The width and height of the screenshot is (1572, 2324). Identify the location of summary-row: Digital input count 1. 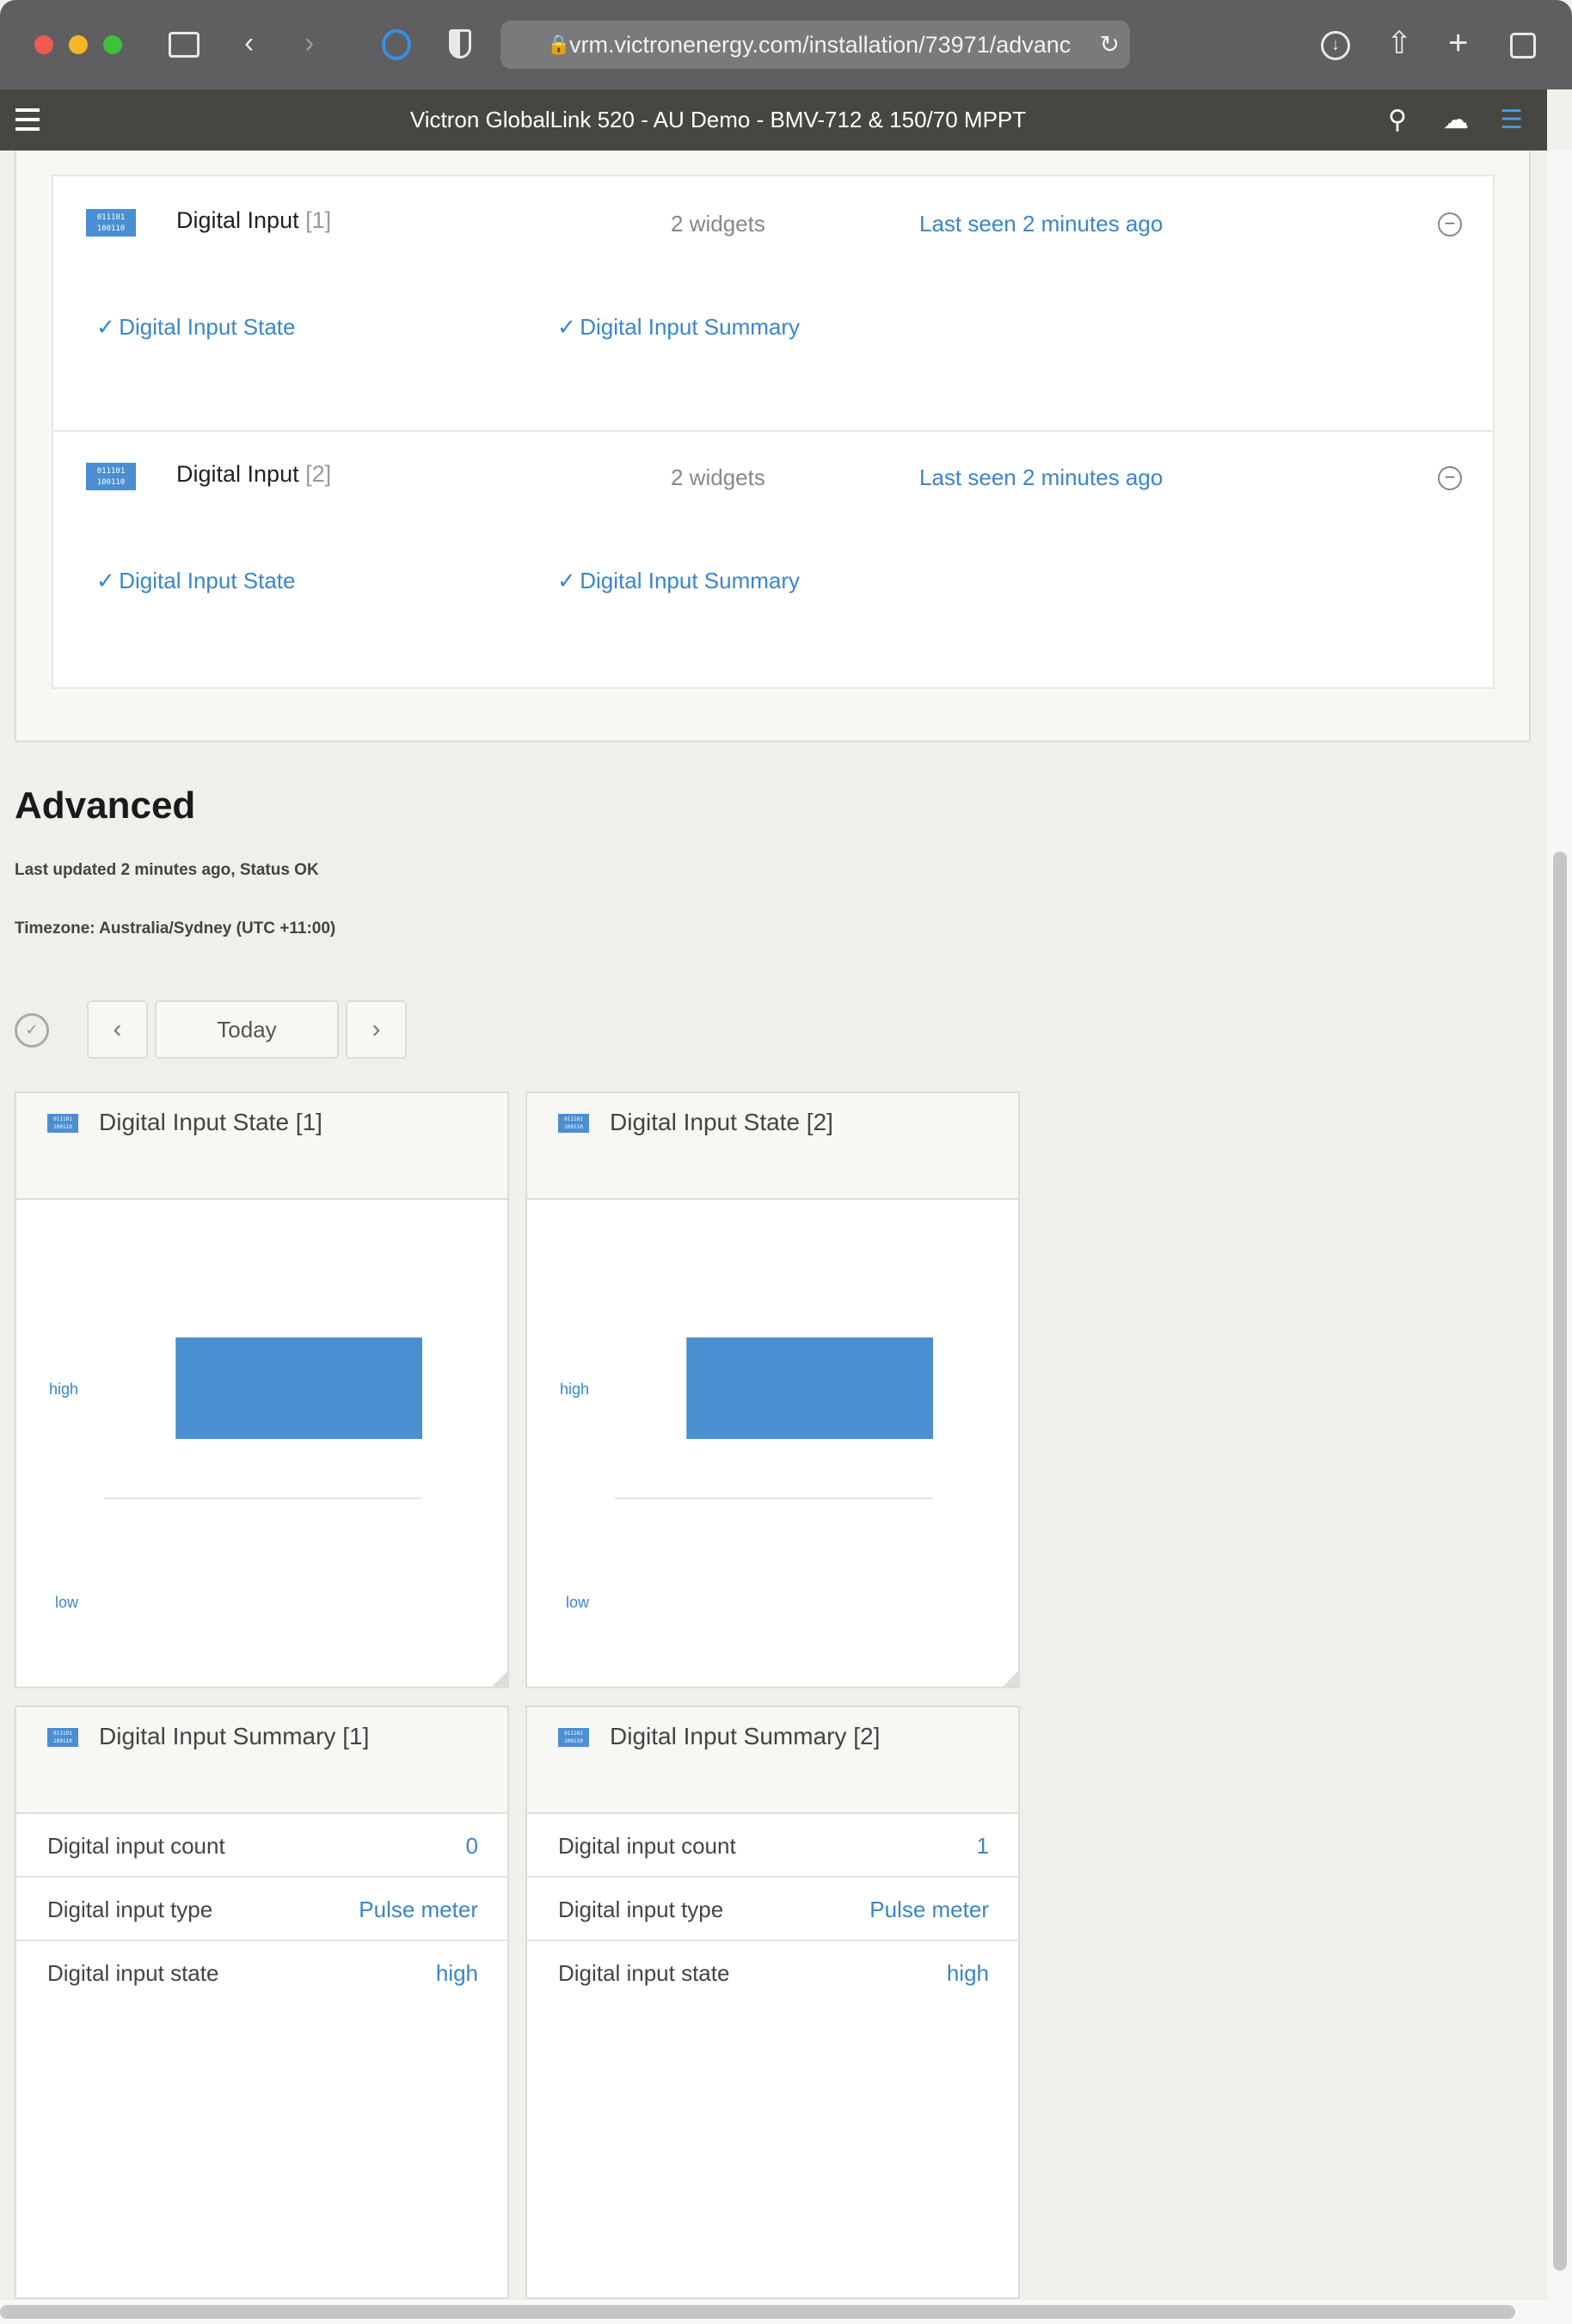
(772, 1846).